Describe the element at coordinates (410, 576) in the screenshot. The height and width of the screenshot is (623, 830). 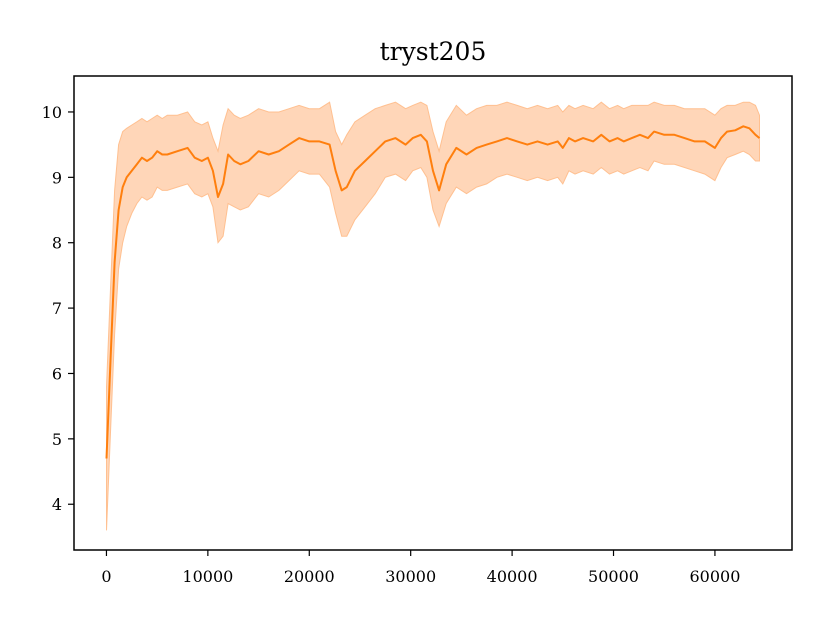
I see `x-tick-label: 30000` at that location.